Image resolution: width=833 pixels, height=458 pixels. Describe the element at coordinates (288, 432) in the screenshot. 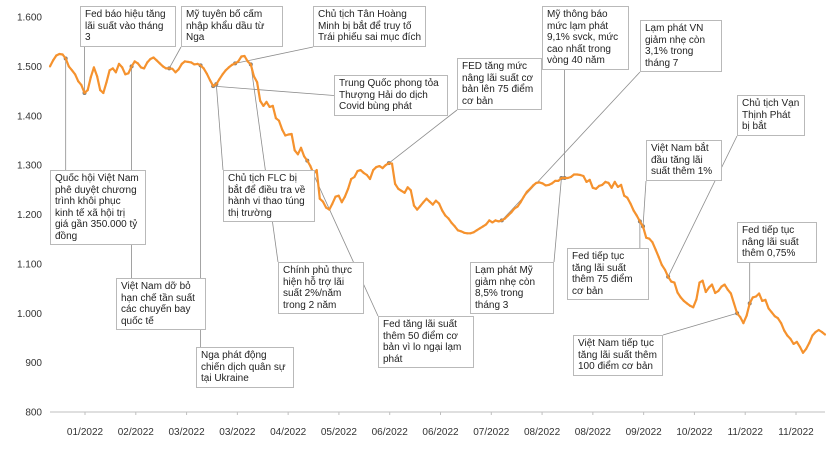

I see `x-tick-label: 04/2022` at that location.